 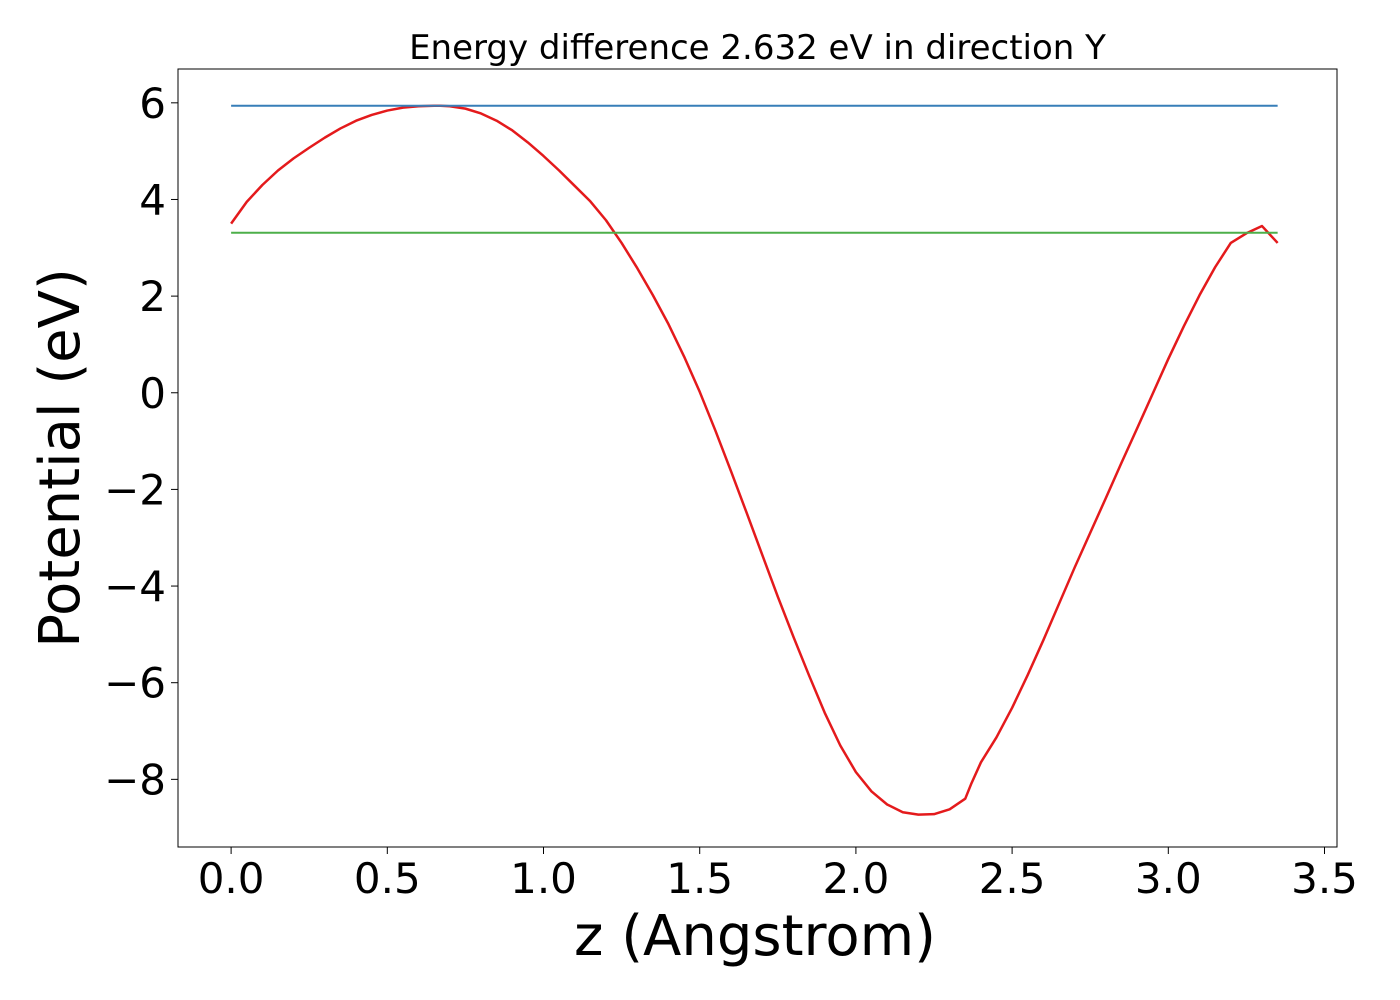 What do you see at coordinates (231, 878) in the screenshot?
I see `x-tick-label: 0.0` at bounding box center [231, 878].